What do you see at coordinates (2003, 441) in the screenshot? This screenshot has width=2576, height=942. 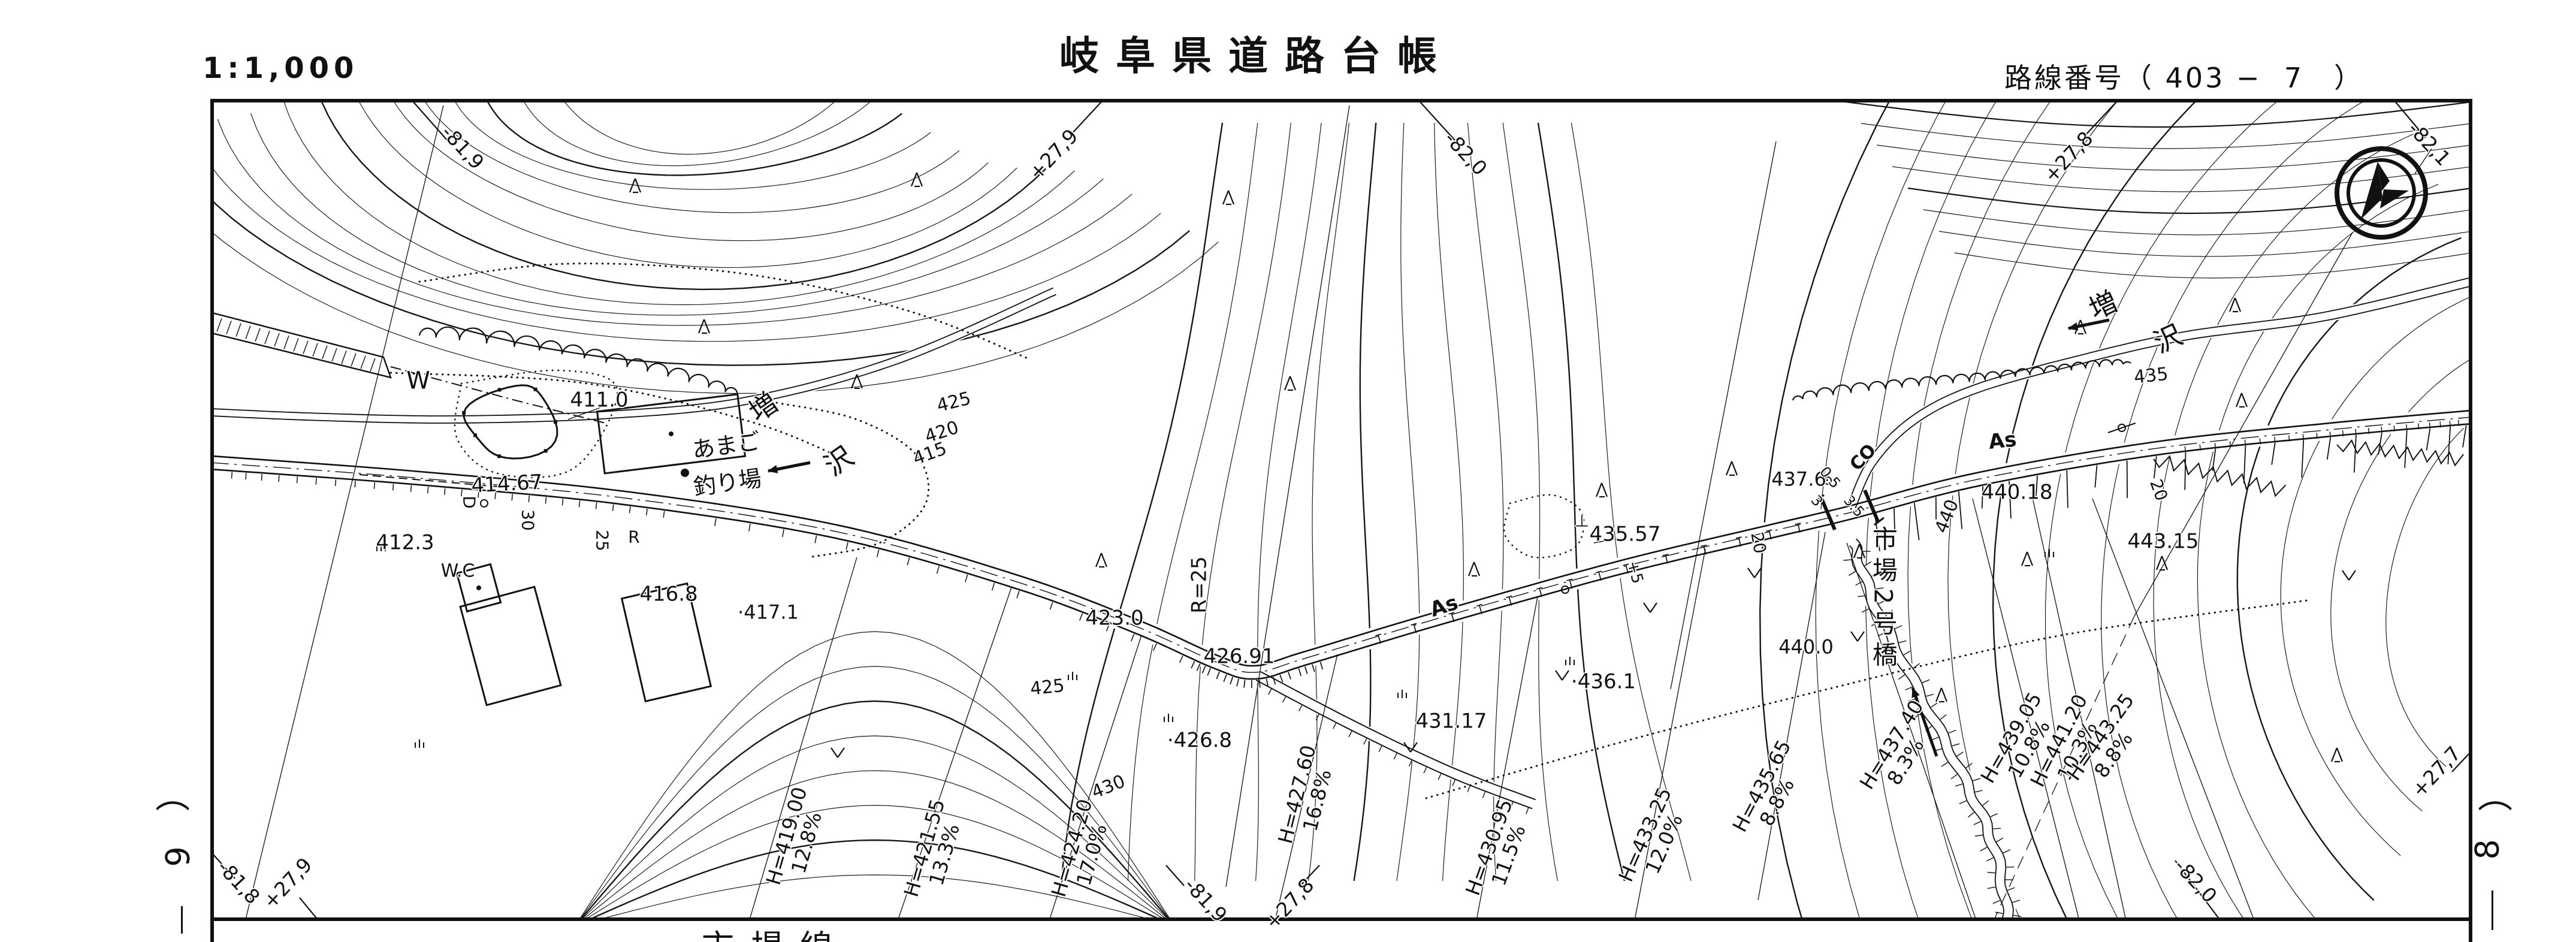 I see `pavement-mark: As` at bounding box center [2003, 441].